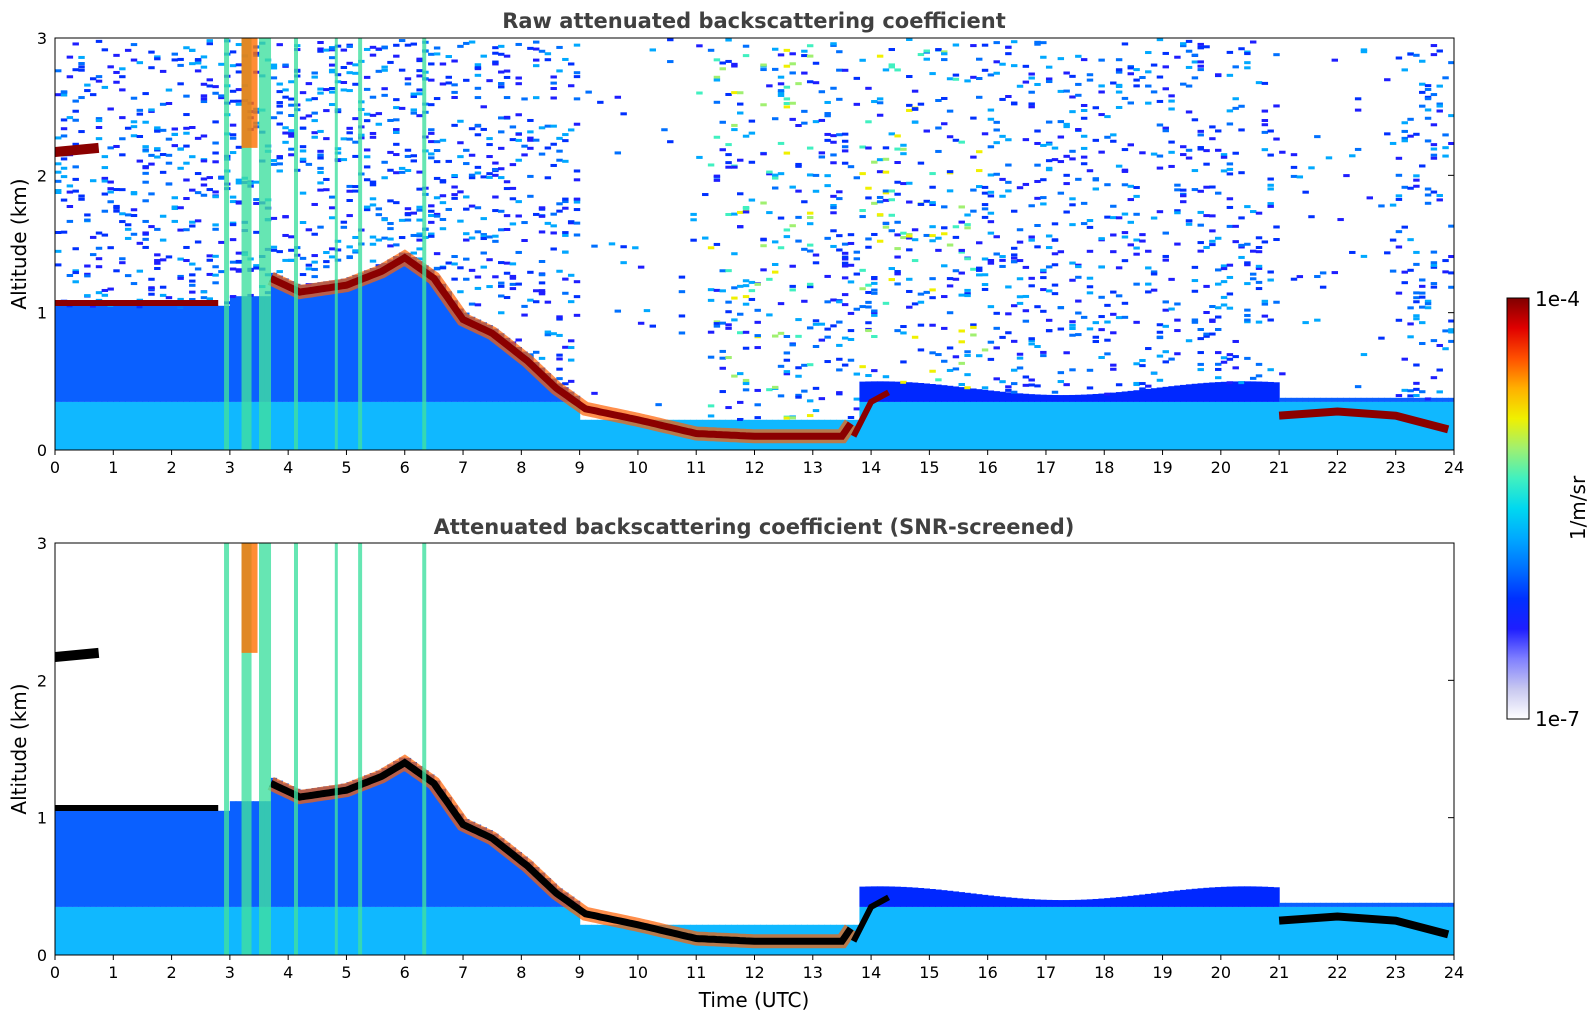  I want to click on x-tick-label: 22, so click(1337, 972).